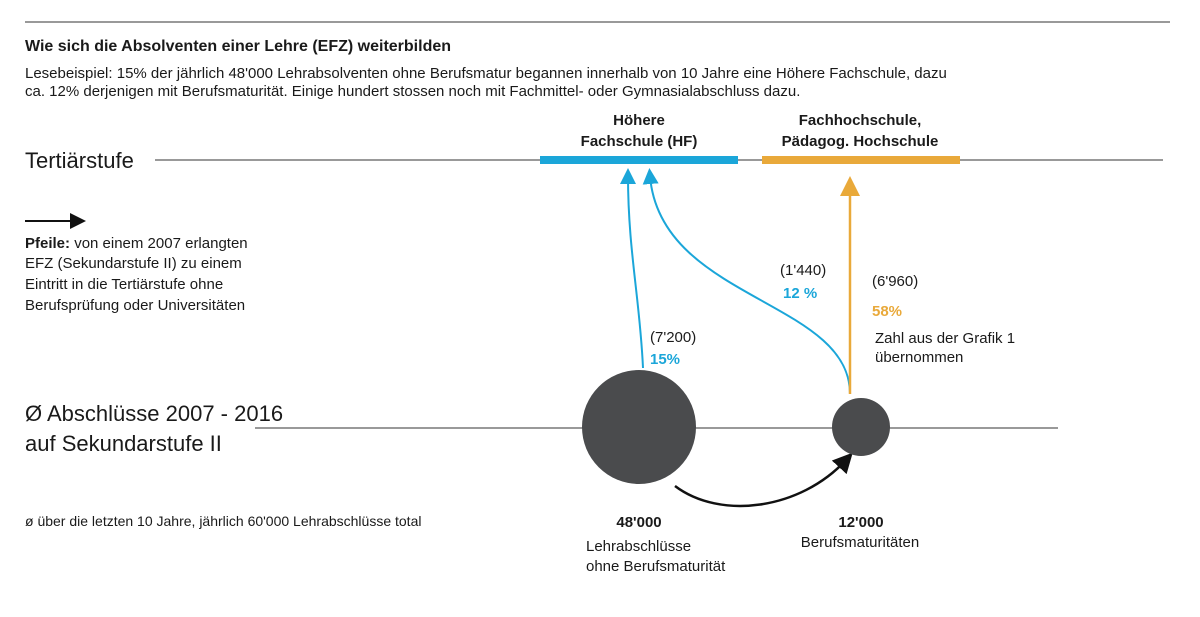  Describe the element at coordinates (135, 305) in the screenshot. I see `legend-line: Berufsprüfung oder Universitäten` at that location.